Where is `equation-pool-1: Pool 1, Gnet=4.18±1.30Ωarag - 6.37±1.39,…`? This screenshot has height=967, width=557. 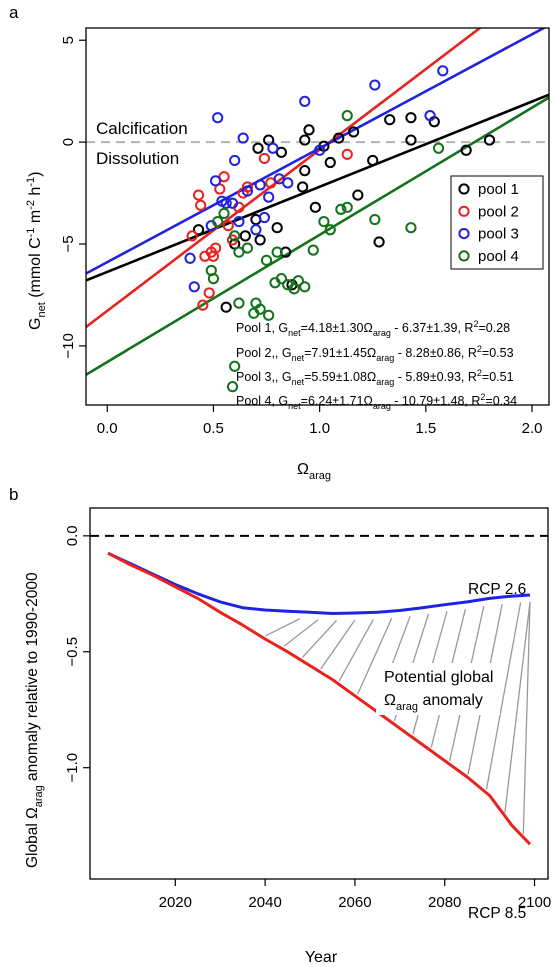 equation-pool-1: Pool 1, Gnet=4.18±1.30Ωarag - 6.37±1.39,… is located at coordinates (373, 328).